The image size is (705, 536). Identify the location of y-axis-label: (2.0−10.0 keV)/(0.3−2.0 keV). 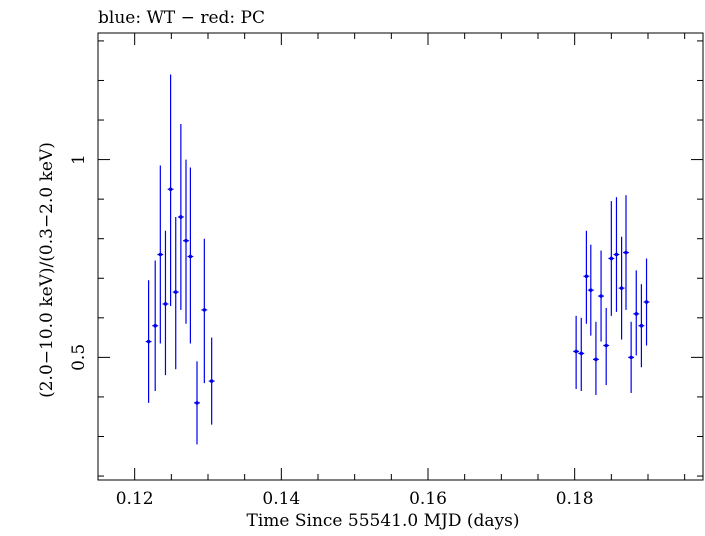
(47, 270).